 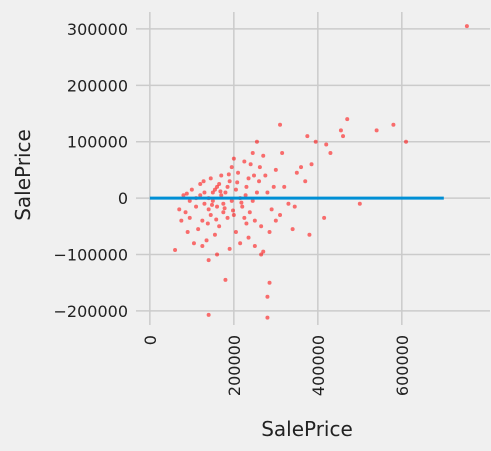 I want to click on y-tick-label: −200000, so click(x=91, y=311).